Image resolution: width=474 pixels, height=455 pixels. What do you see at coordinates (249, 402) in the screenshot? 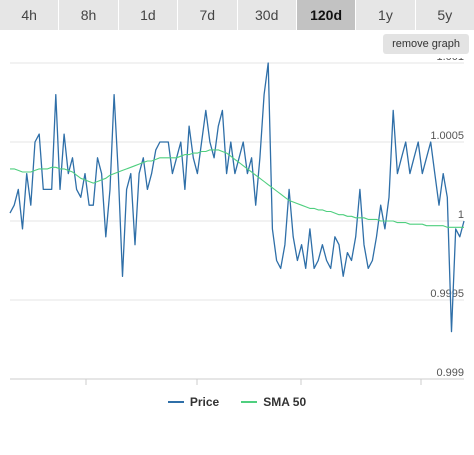
I see `legend-swatch-sma50` at bounding box center [249, 402].